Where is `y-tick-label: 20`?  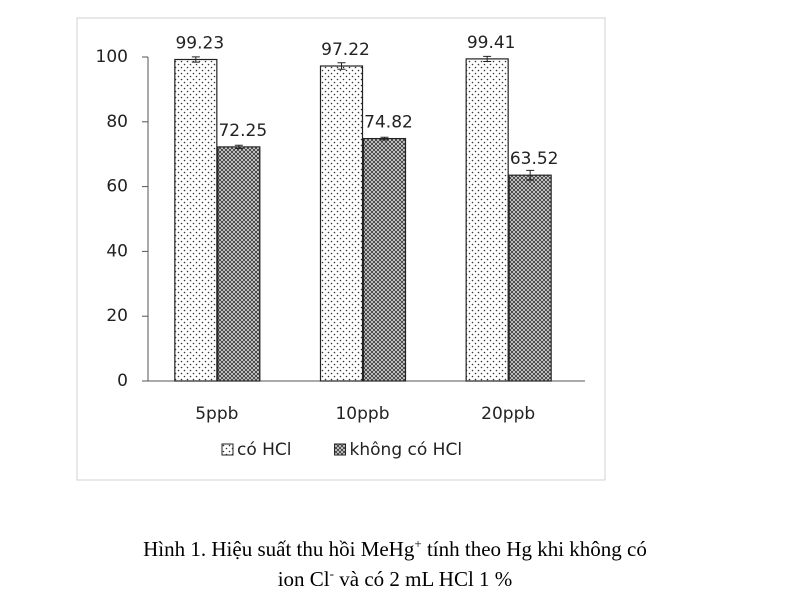 y-tick-label: 20 is located at coordinates (117, 316).